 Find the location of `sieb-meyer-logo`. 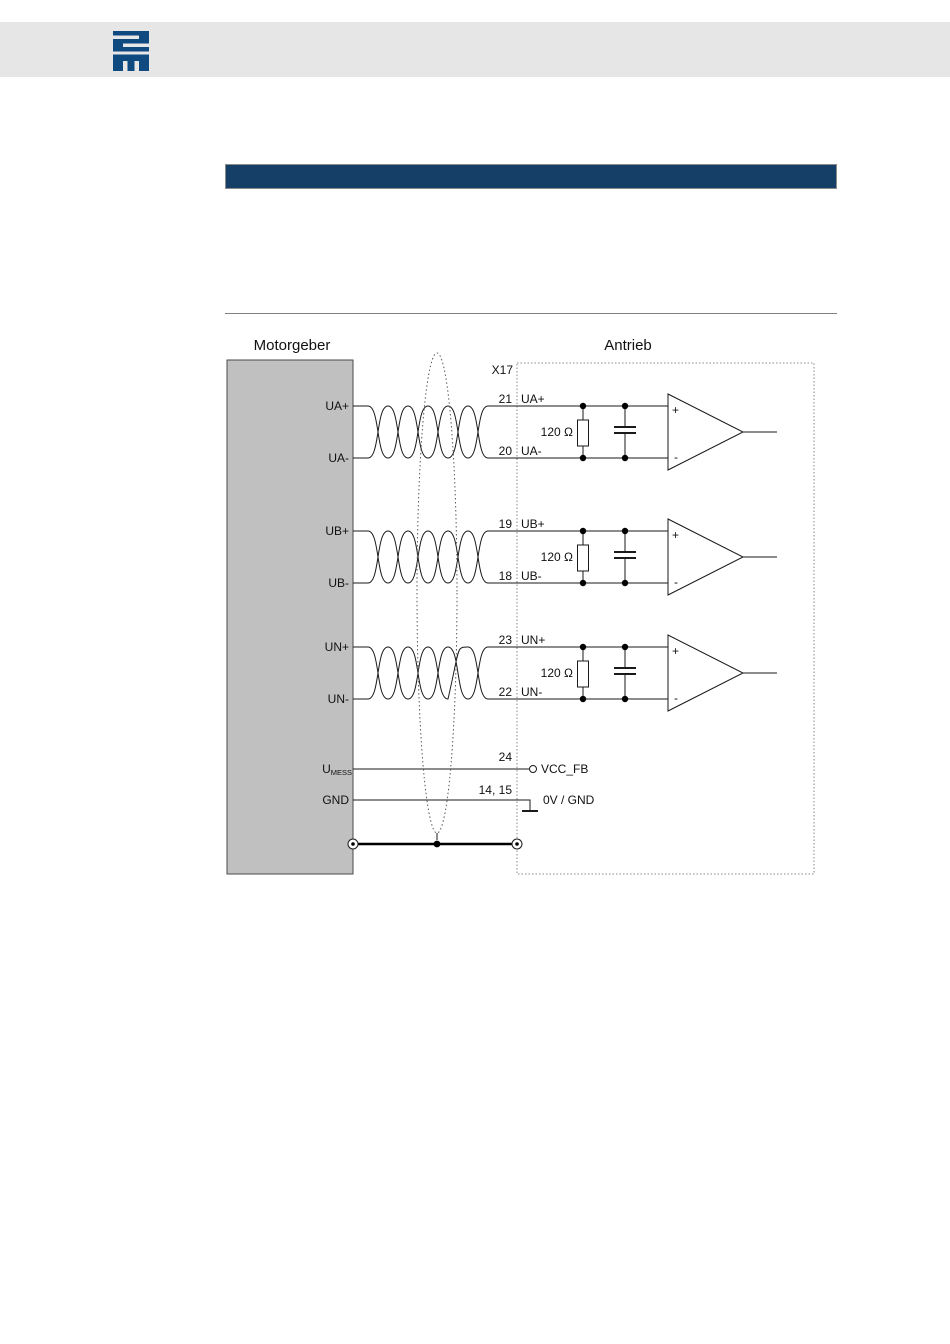

sieb-meyer-logo is located at coordinates (131, 51).